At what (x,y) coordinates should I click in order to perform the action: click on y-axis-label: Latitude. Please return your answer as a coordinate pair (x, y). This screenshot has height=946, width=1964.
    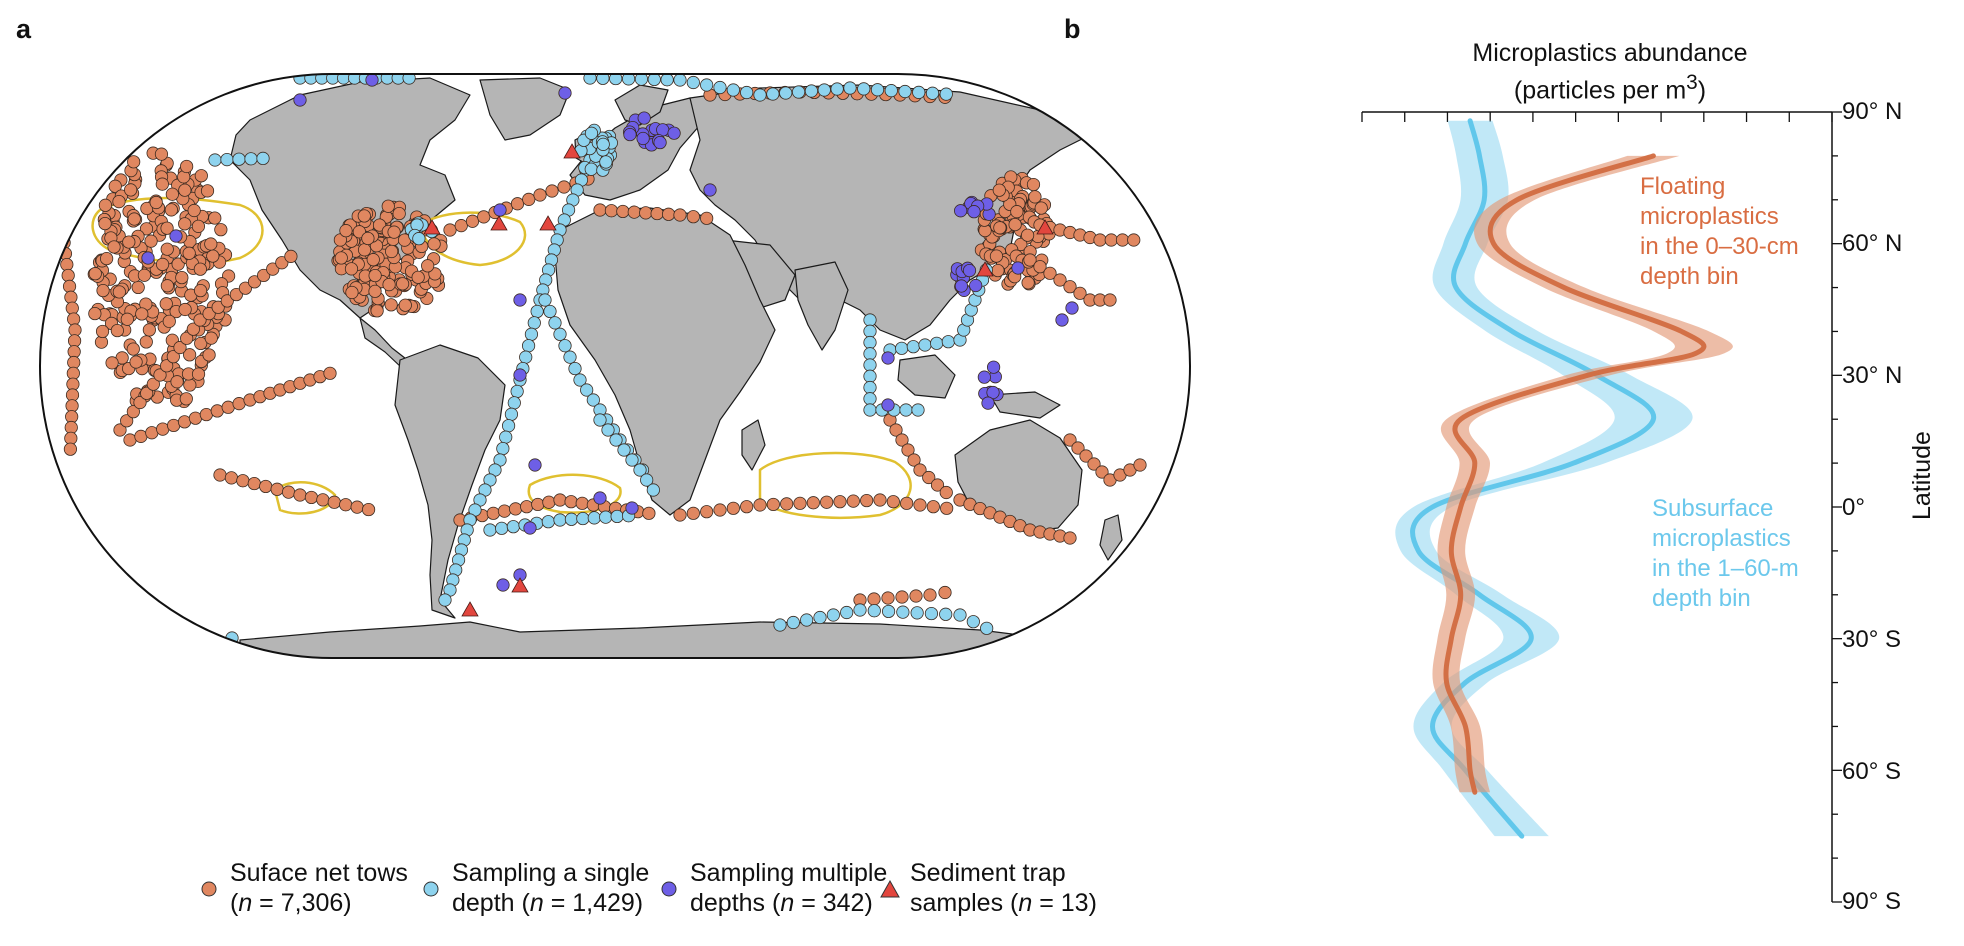
    Looking at the image, I should click on (1922, 475).